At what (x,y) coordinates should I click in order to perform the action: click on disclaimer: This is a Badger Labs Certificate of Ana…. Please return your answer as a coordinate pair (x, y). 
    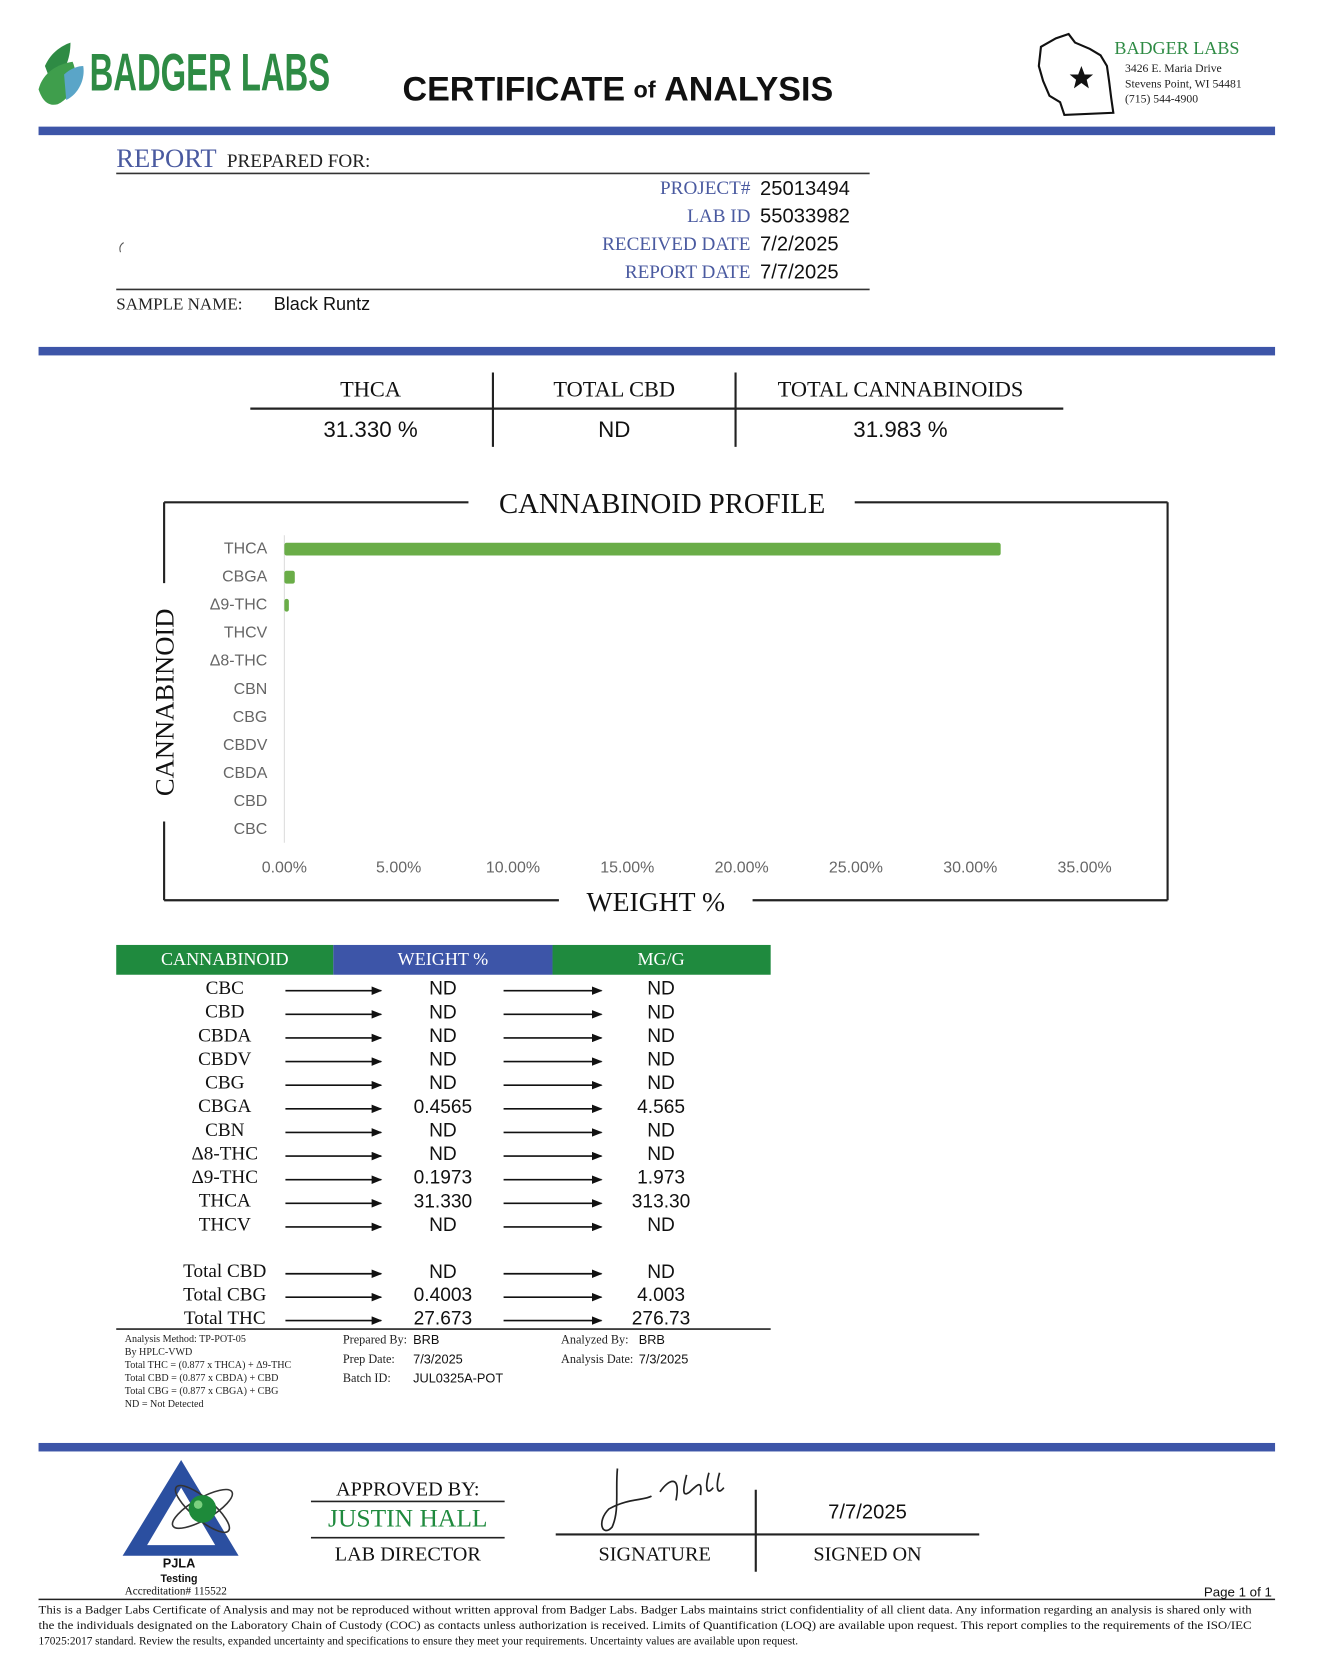
    Looking at the image, I should click on (646, 1611).